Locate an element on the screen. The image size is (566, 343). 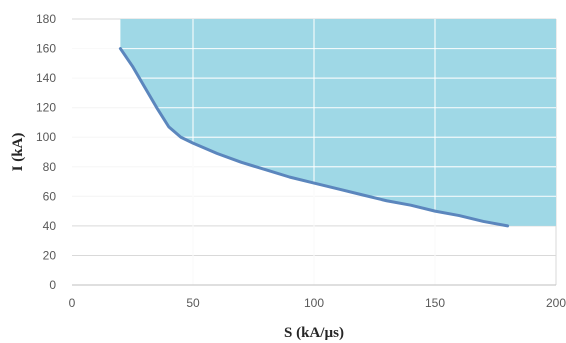
y-tick-label: 60 is located at coordinates (50, 196).